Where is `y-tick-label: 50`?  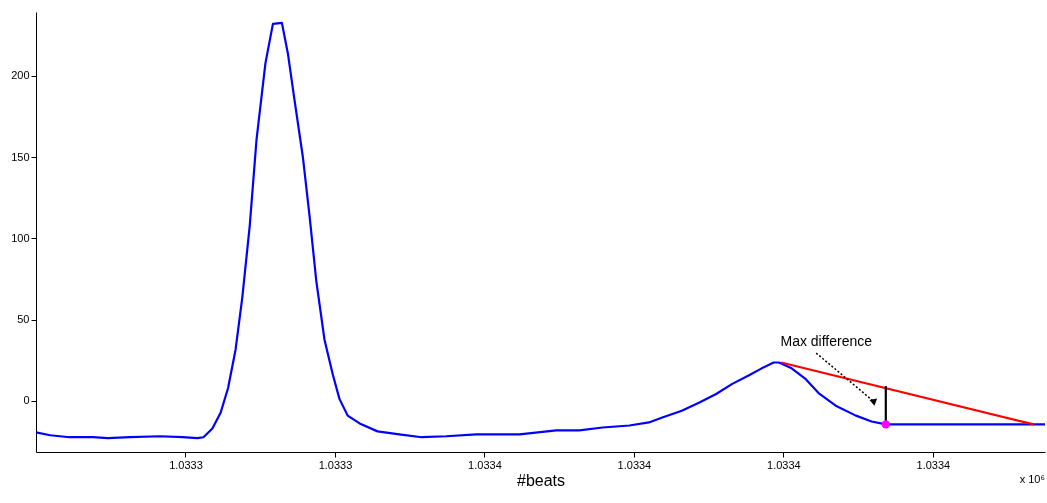 y-tick-label: 50 is located at coordinates (23, 319).